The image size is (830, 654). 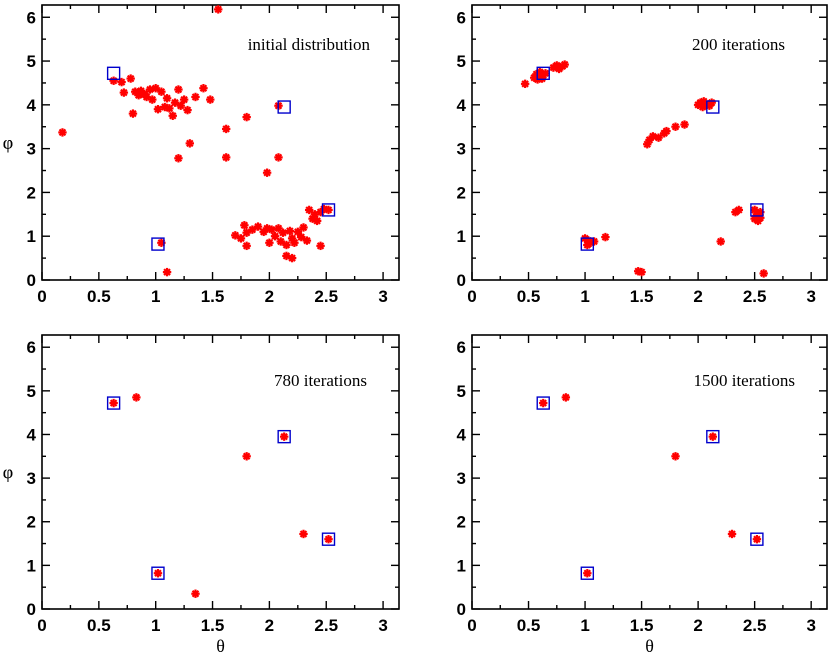 I want to click on panel-title: initial distribution, so click(x=309, y=44).